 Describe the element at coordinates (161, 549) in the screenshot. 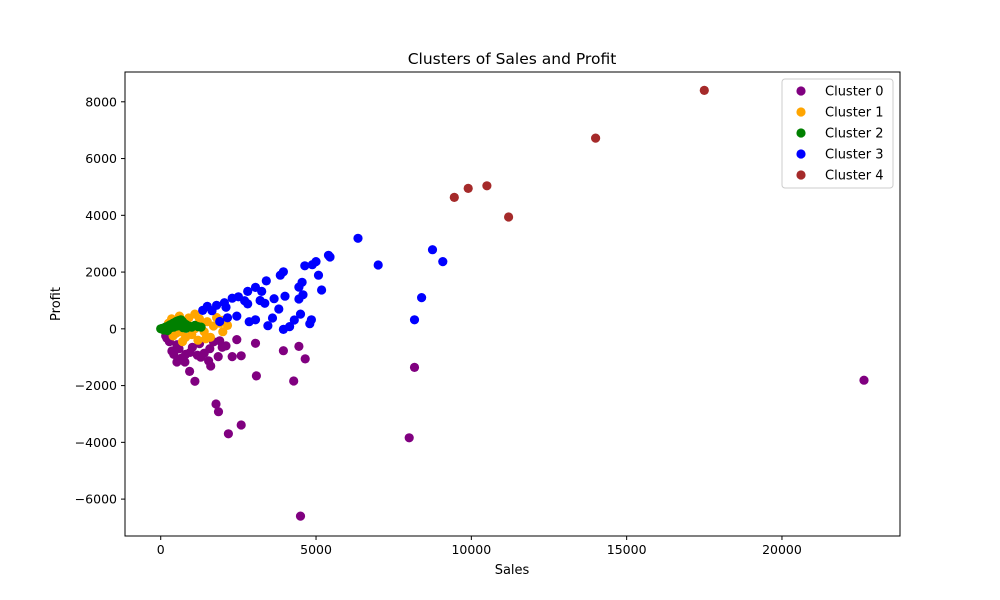

I see `x-tick-label: 0` at that location.